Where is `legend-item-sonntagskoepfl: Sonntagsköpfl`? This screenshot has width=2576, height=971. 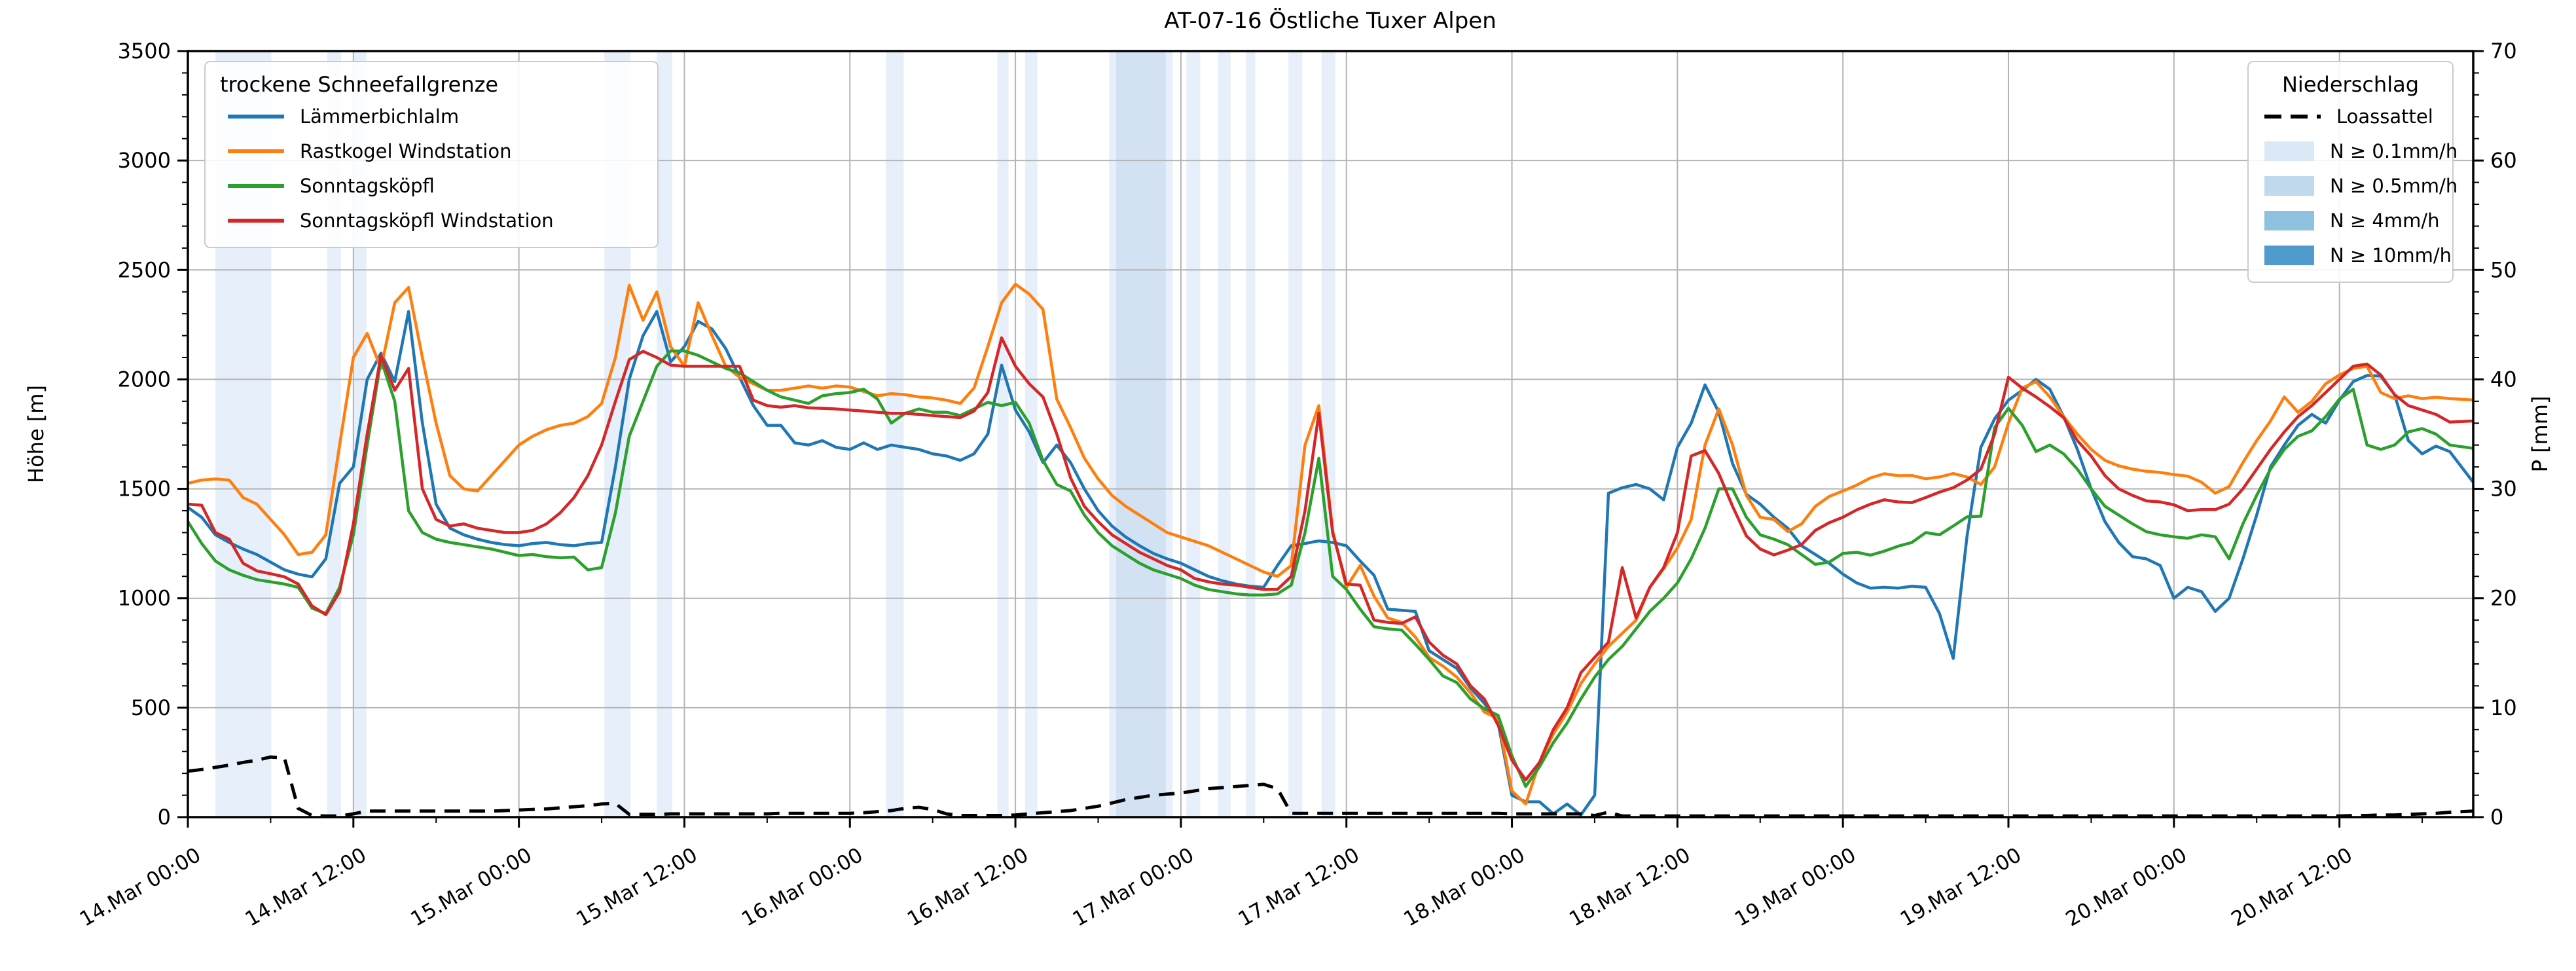
legend-item-sonntagskoepfl: Sonntagsköpfl is located at coordinates (431, 185).